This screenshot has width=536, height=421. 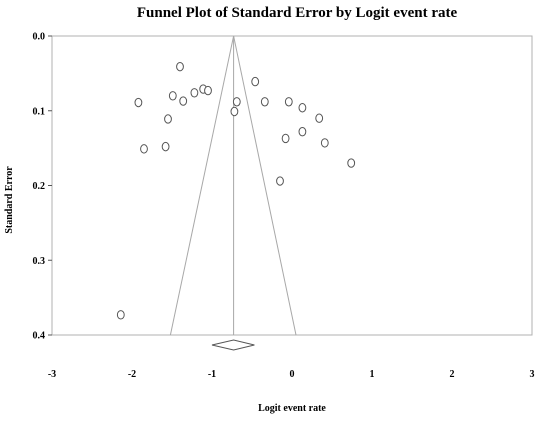 I want to click on y-tick-label: 0.4, so click(x=39, y=336).